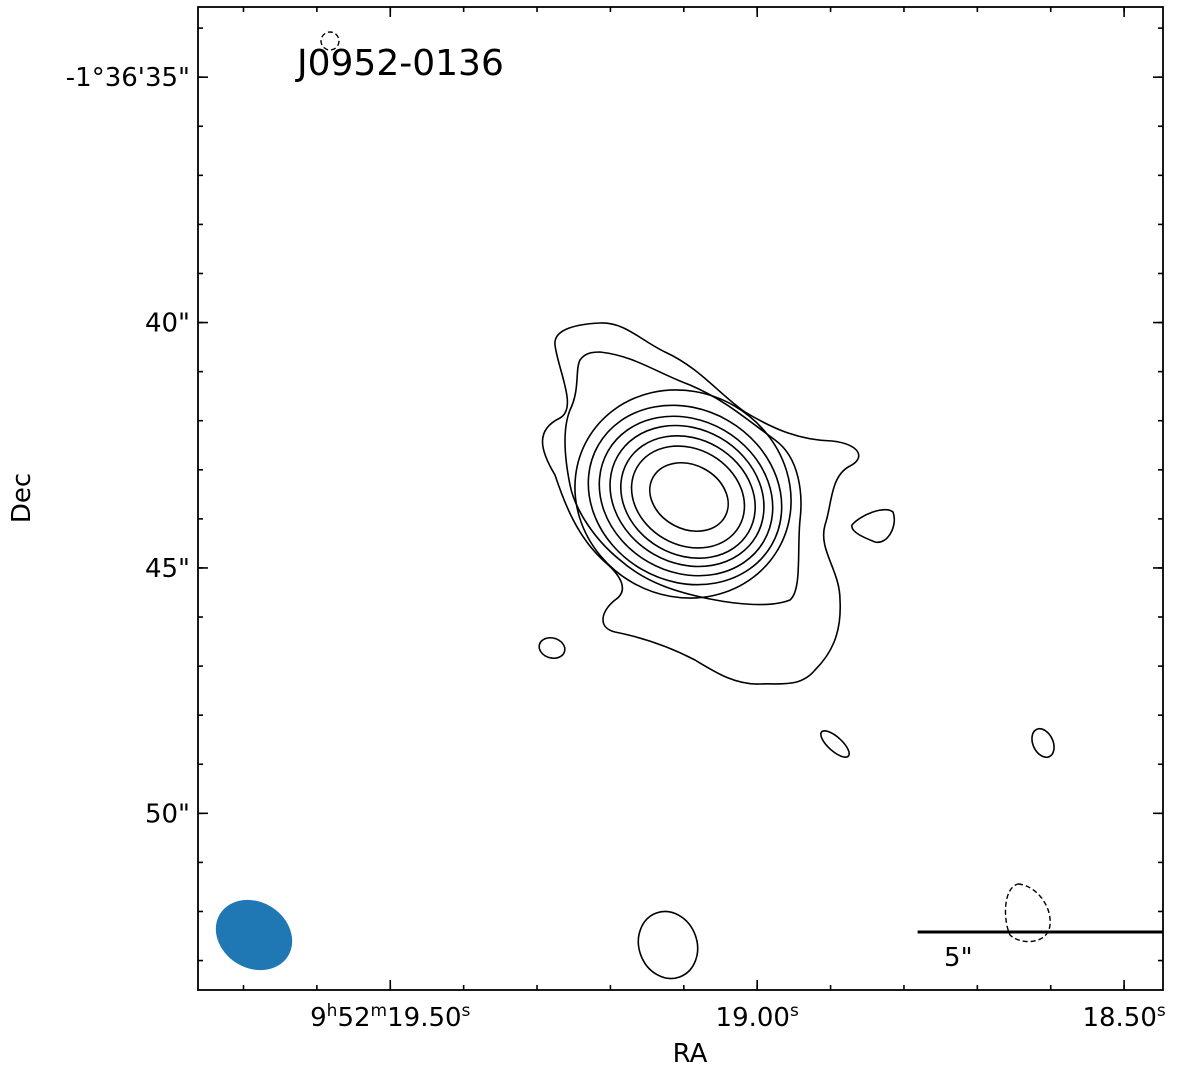 The image size is (1200, 1066). Describe the element at coordinates (1123, 1017) in the screenshot. I see `x-tick-label: 18.50s` at that location.